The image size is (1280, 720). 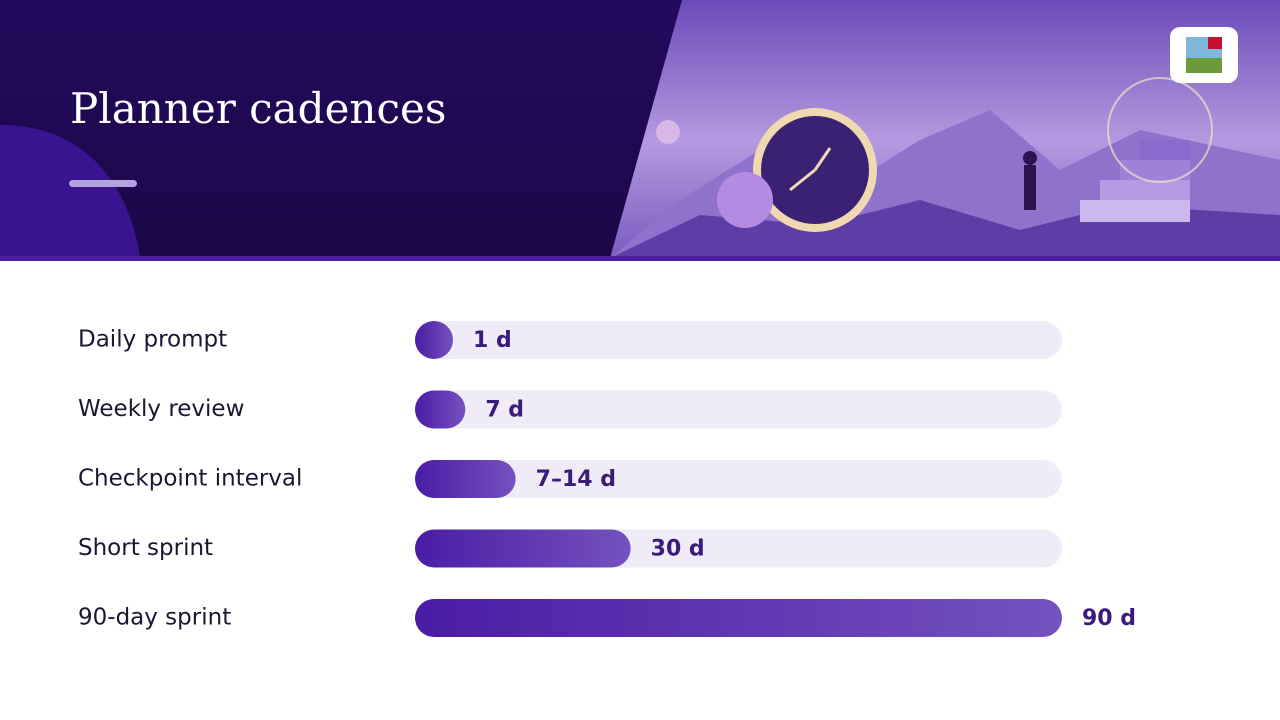 What do you see at coordinates (70, 191) in the screenshot?
I see `header-shape` at bounding box center [70, 191].